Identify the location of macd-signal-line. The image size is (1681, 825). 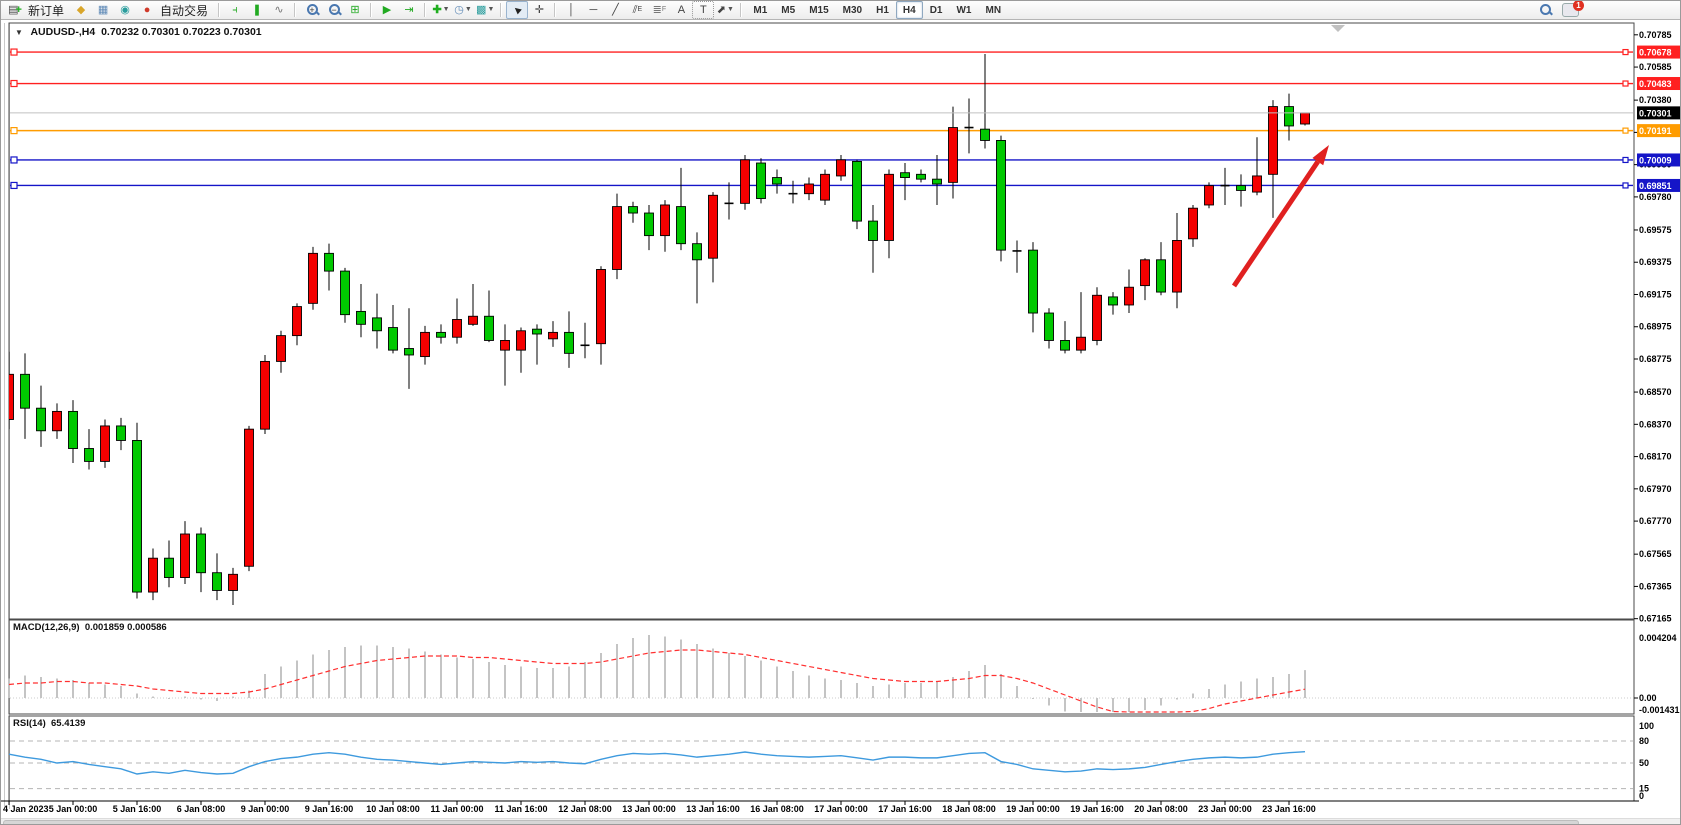
(657, 681).